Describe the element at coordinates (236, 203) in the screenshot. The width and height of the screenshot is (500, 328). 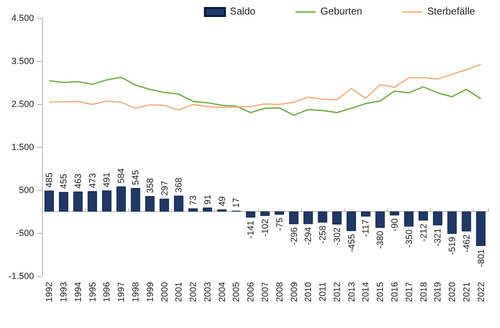
I see `data-label: 17` at that location.